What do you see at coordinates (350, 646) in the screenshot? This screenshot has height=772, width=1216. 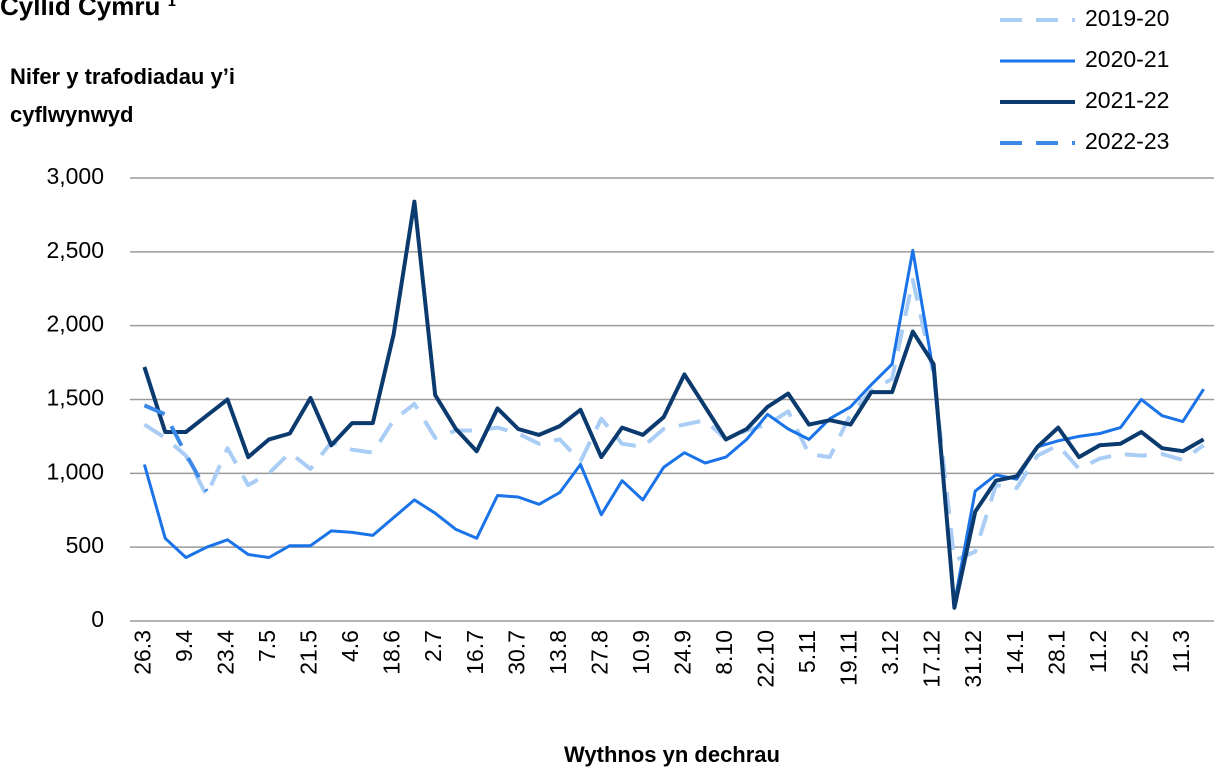 I see `x-tick-label: 4.6` at bounding box center [350, 646].